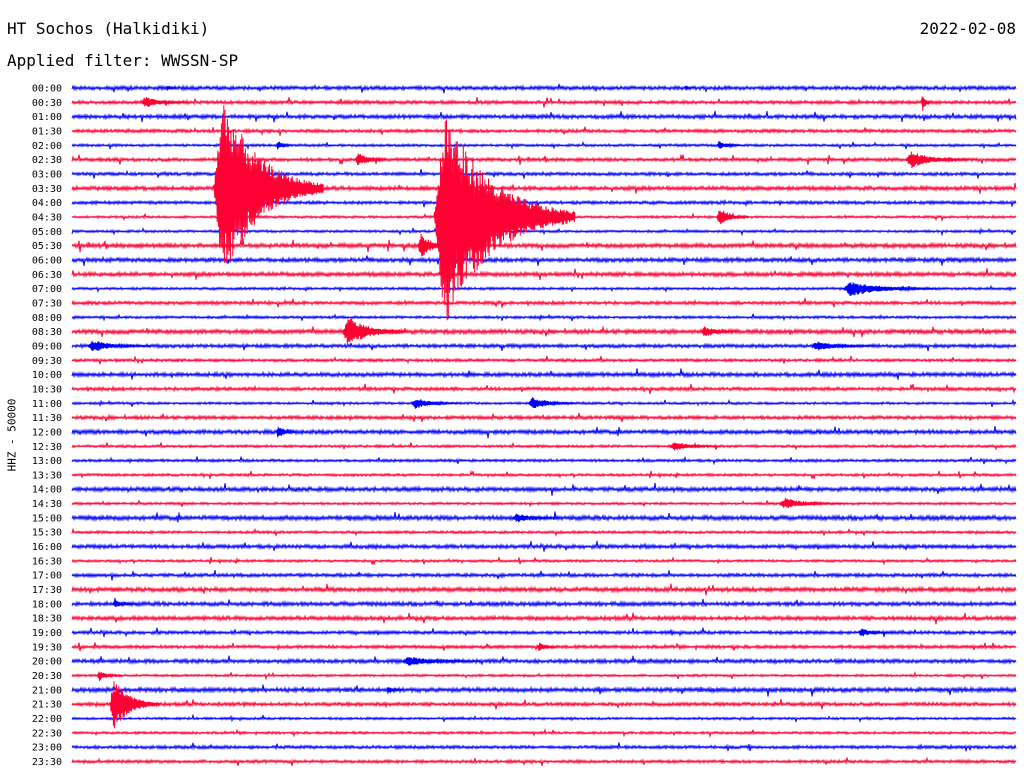  What do you see at coordinates (47, 131) in the screenshot?
I see `time-tick-label: 01:30` at bounding box center [47, 131].